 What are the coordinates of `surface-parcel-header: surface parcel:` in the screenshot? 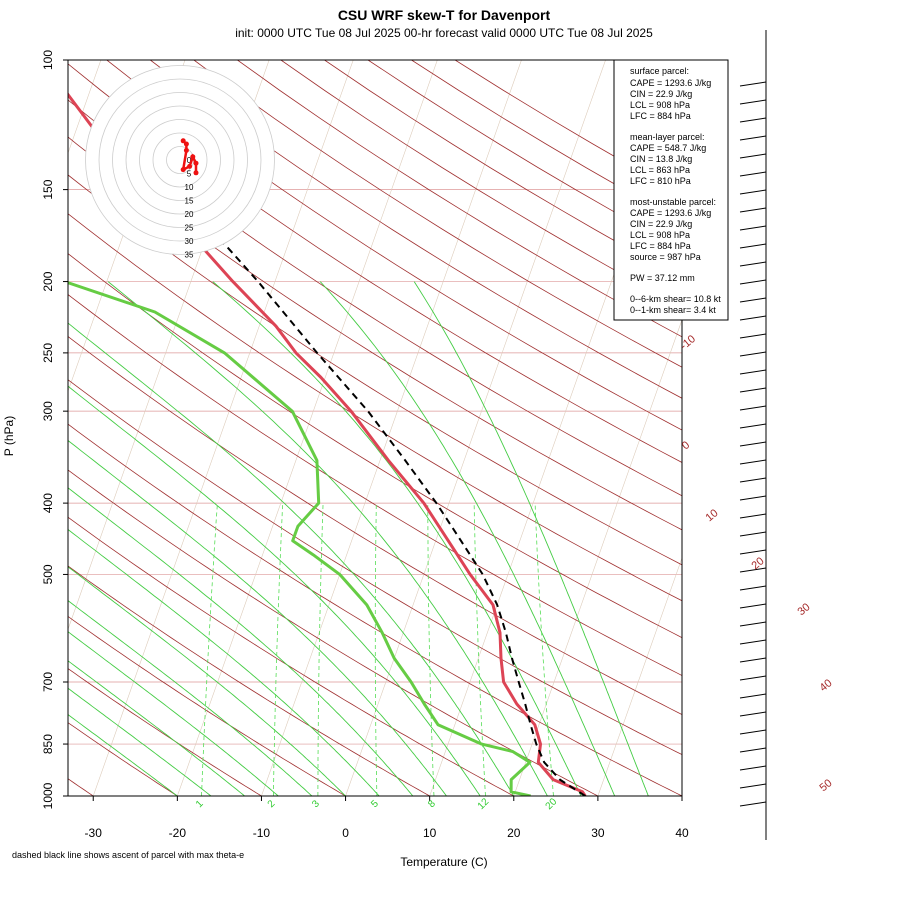 It's located at (659, 71).